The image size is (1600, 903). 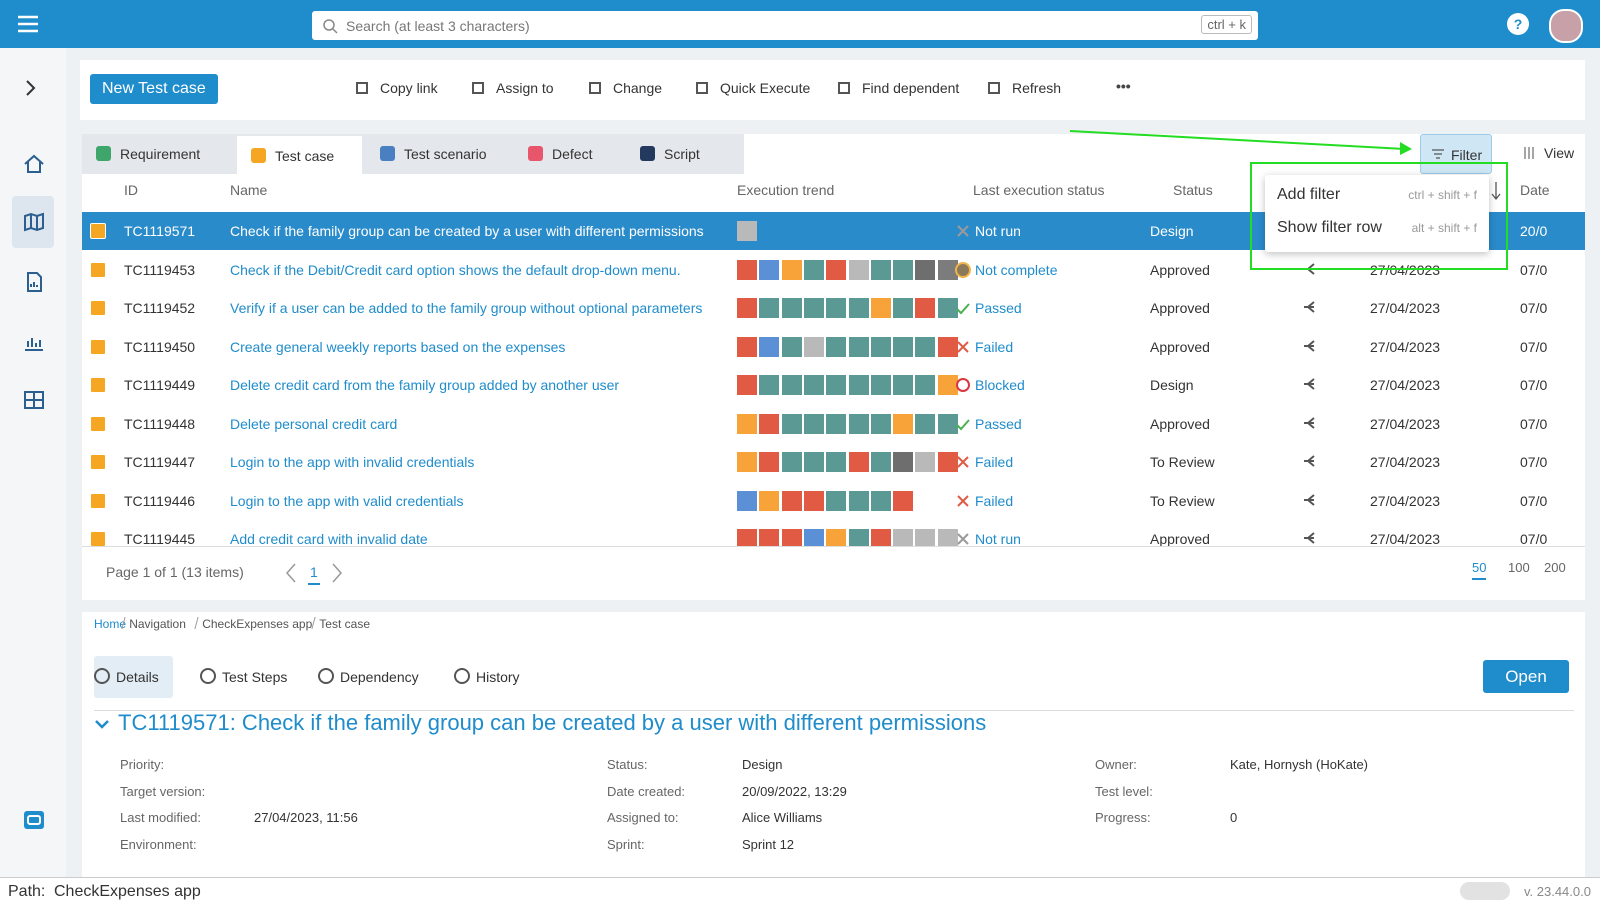 What do you see at coordinates (137, 677) in the screenshot?
I see `detail-tab: Details` at bounding box center [137, 677].